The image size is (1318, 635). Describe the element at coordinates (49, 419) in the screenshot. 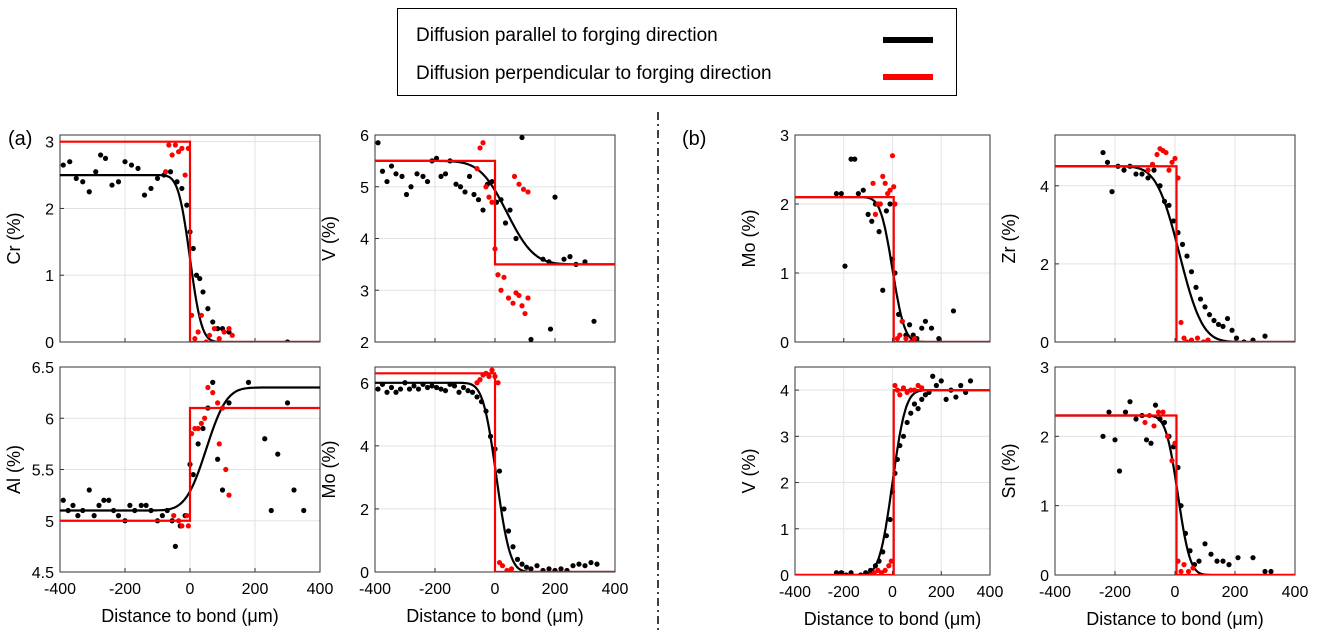

I see `y-tick-label: 6` at that location.